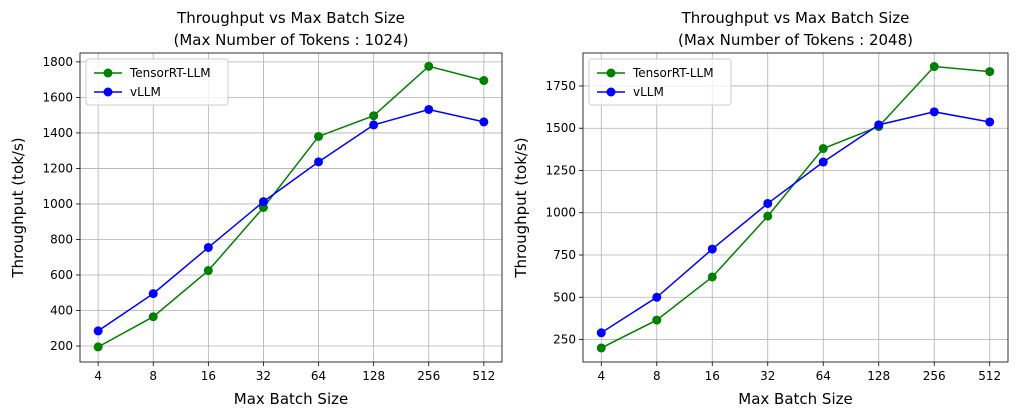  Describe the element at coordinates (564, 340) in the screenshot. I see `y-tick-label: 250` at that location.